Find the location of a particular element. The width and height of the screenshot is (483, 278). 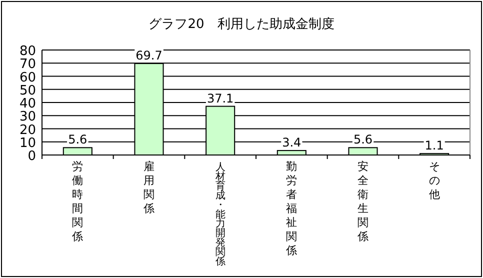

data-label: 37.1 is located at coordinates (220, 98).